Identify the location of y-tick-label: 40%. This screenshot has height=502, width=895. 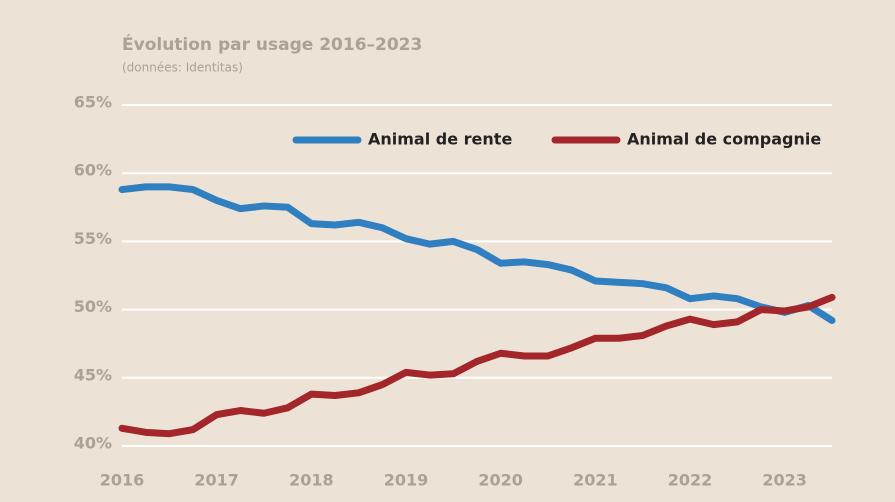
(93, 443).